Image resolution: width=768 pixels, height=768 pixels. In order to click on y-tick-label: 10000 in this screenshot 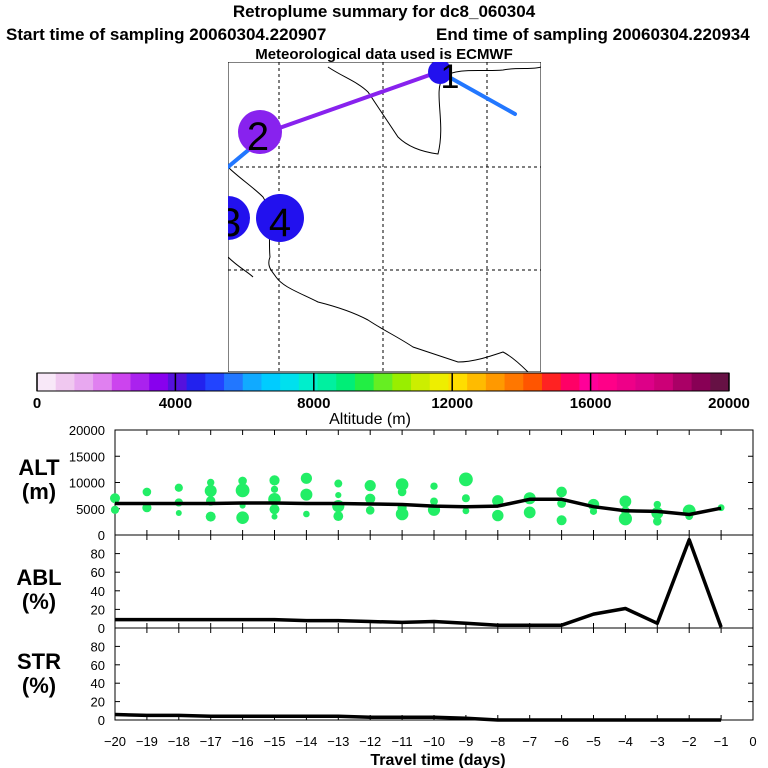, I will do `click(87, 483)`.